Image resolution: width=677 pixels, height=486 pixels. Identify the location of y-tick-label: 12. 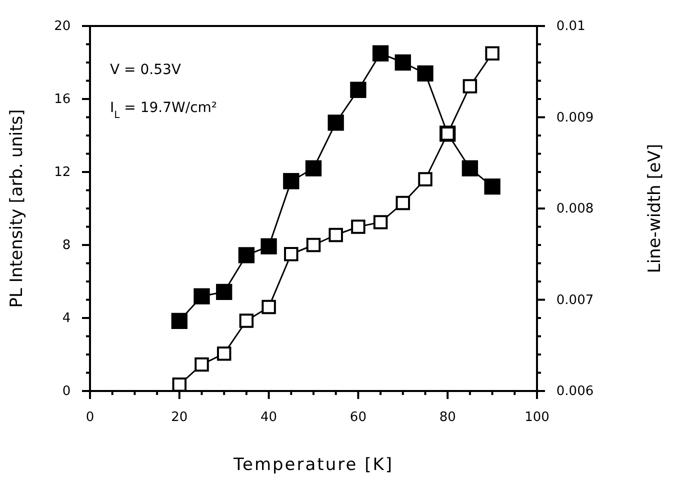
(62, 172).